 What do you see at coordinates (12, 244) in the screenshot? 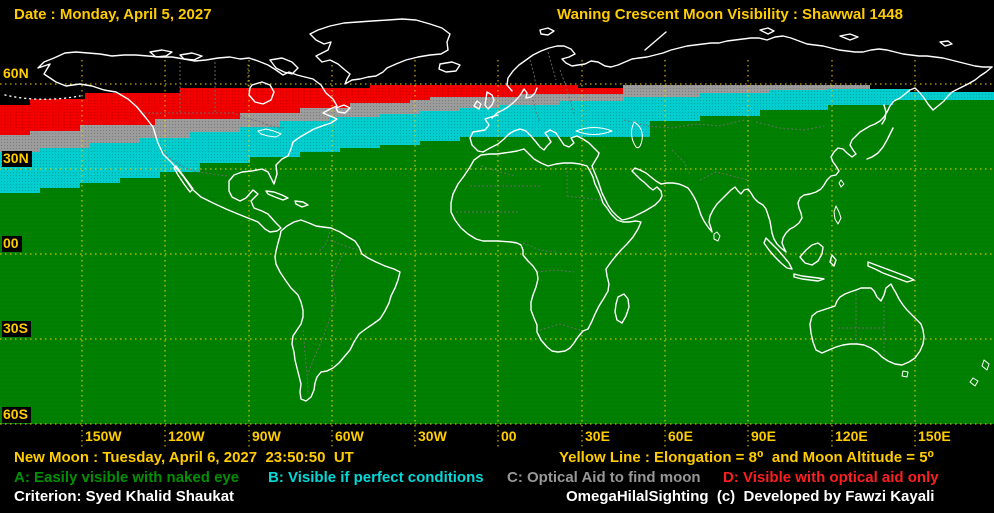
I see `lat-label-00: 00` at bounding box center [12, 244].